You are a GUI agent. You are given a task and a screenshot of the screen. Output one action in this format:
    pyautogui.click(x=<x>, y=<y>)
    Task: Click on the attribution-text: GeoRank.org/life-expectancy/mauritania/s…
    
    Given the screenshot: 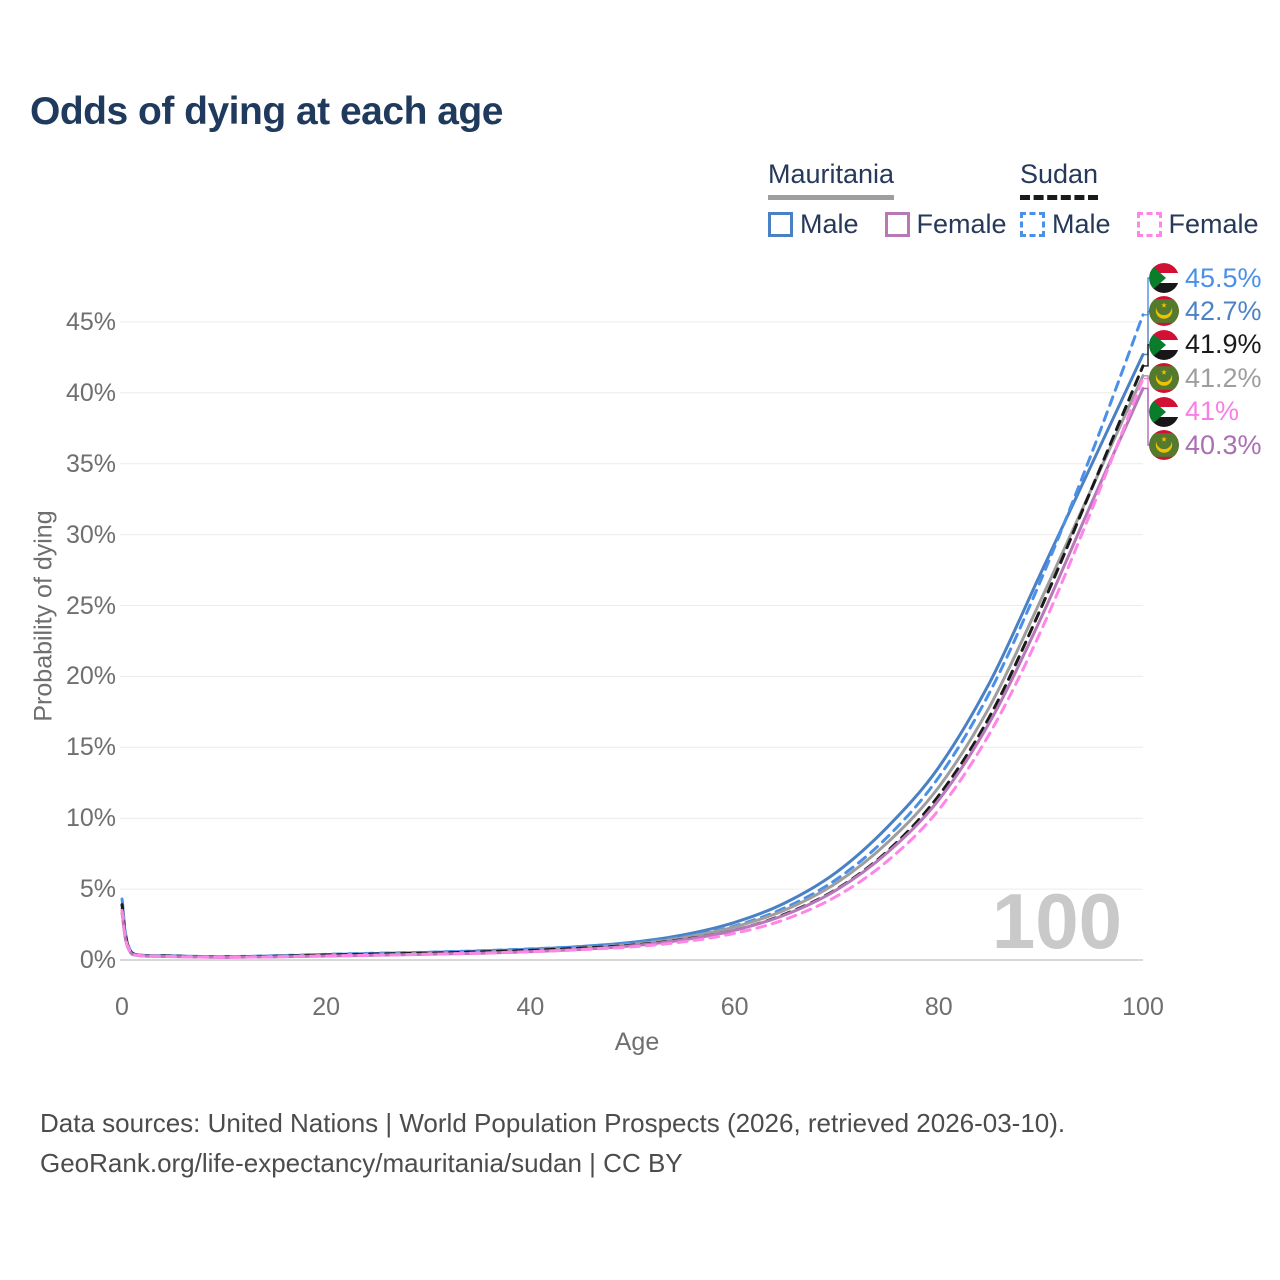 What is the action you would take?
    pyautogui.click(x=361, y=1163)
    